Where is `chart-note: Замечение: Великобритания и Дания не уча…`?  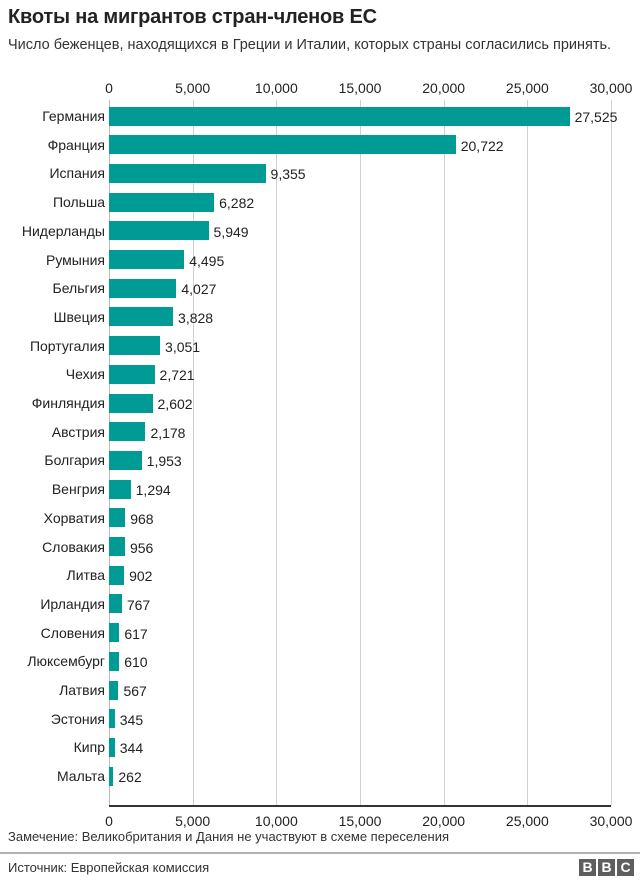 chart-note: Замечение: Великобритания и Дания не уча… is located at coordinates (228, 836).